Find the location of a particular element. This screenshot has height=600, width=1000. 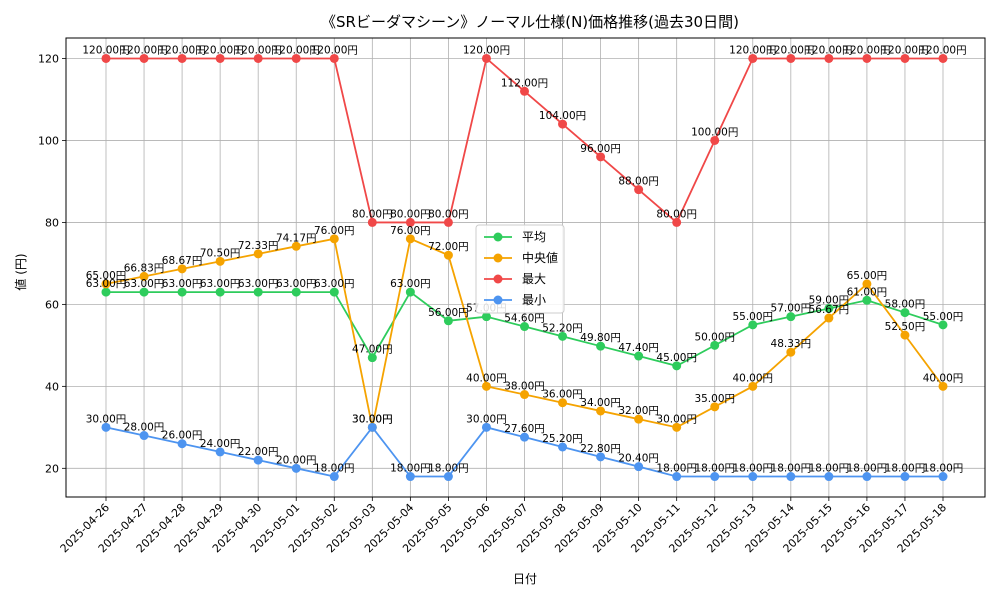

data-label: 20.40円 is located at coordinates (638, 459).